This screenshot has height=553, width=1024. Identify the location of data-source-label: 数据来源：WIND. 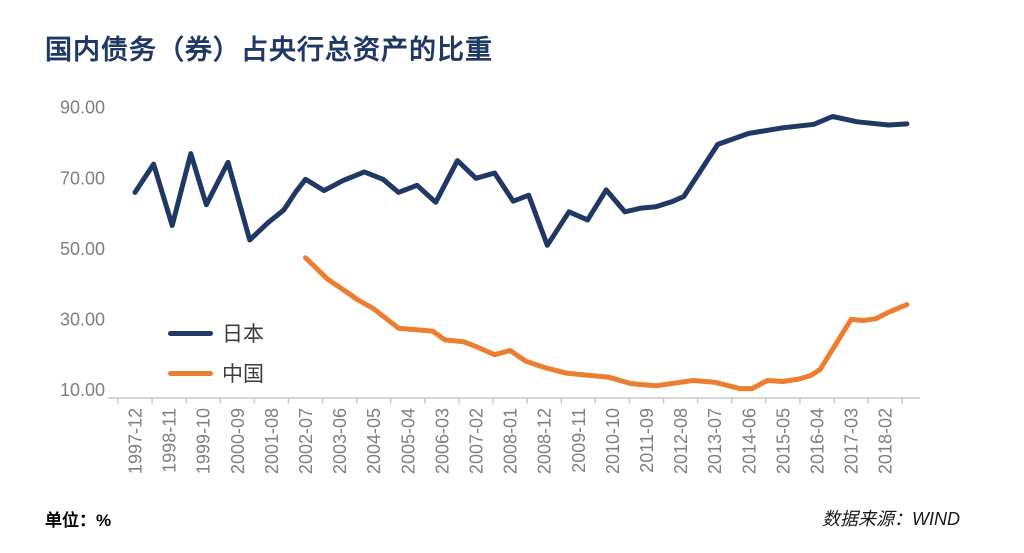
(891, 519).